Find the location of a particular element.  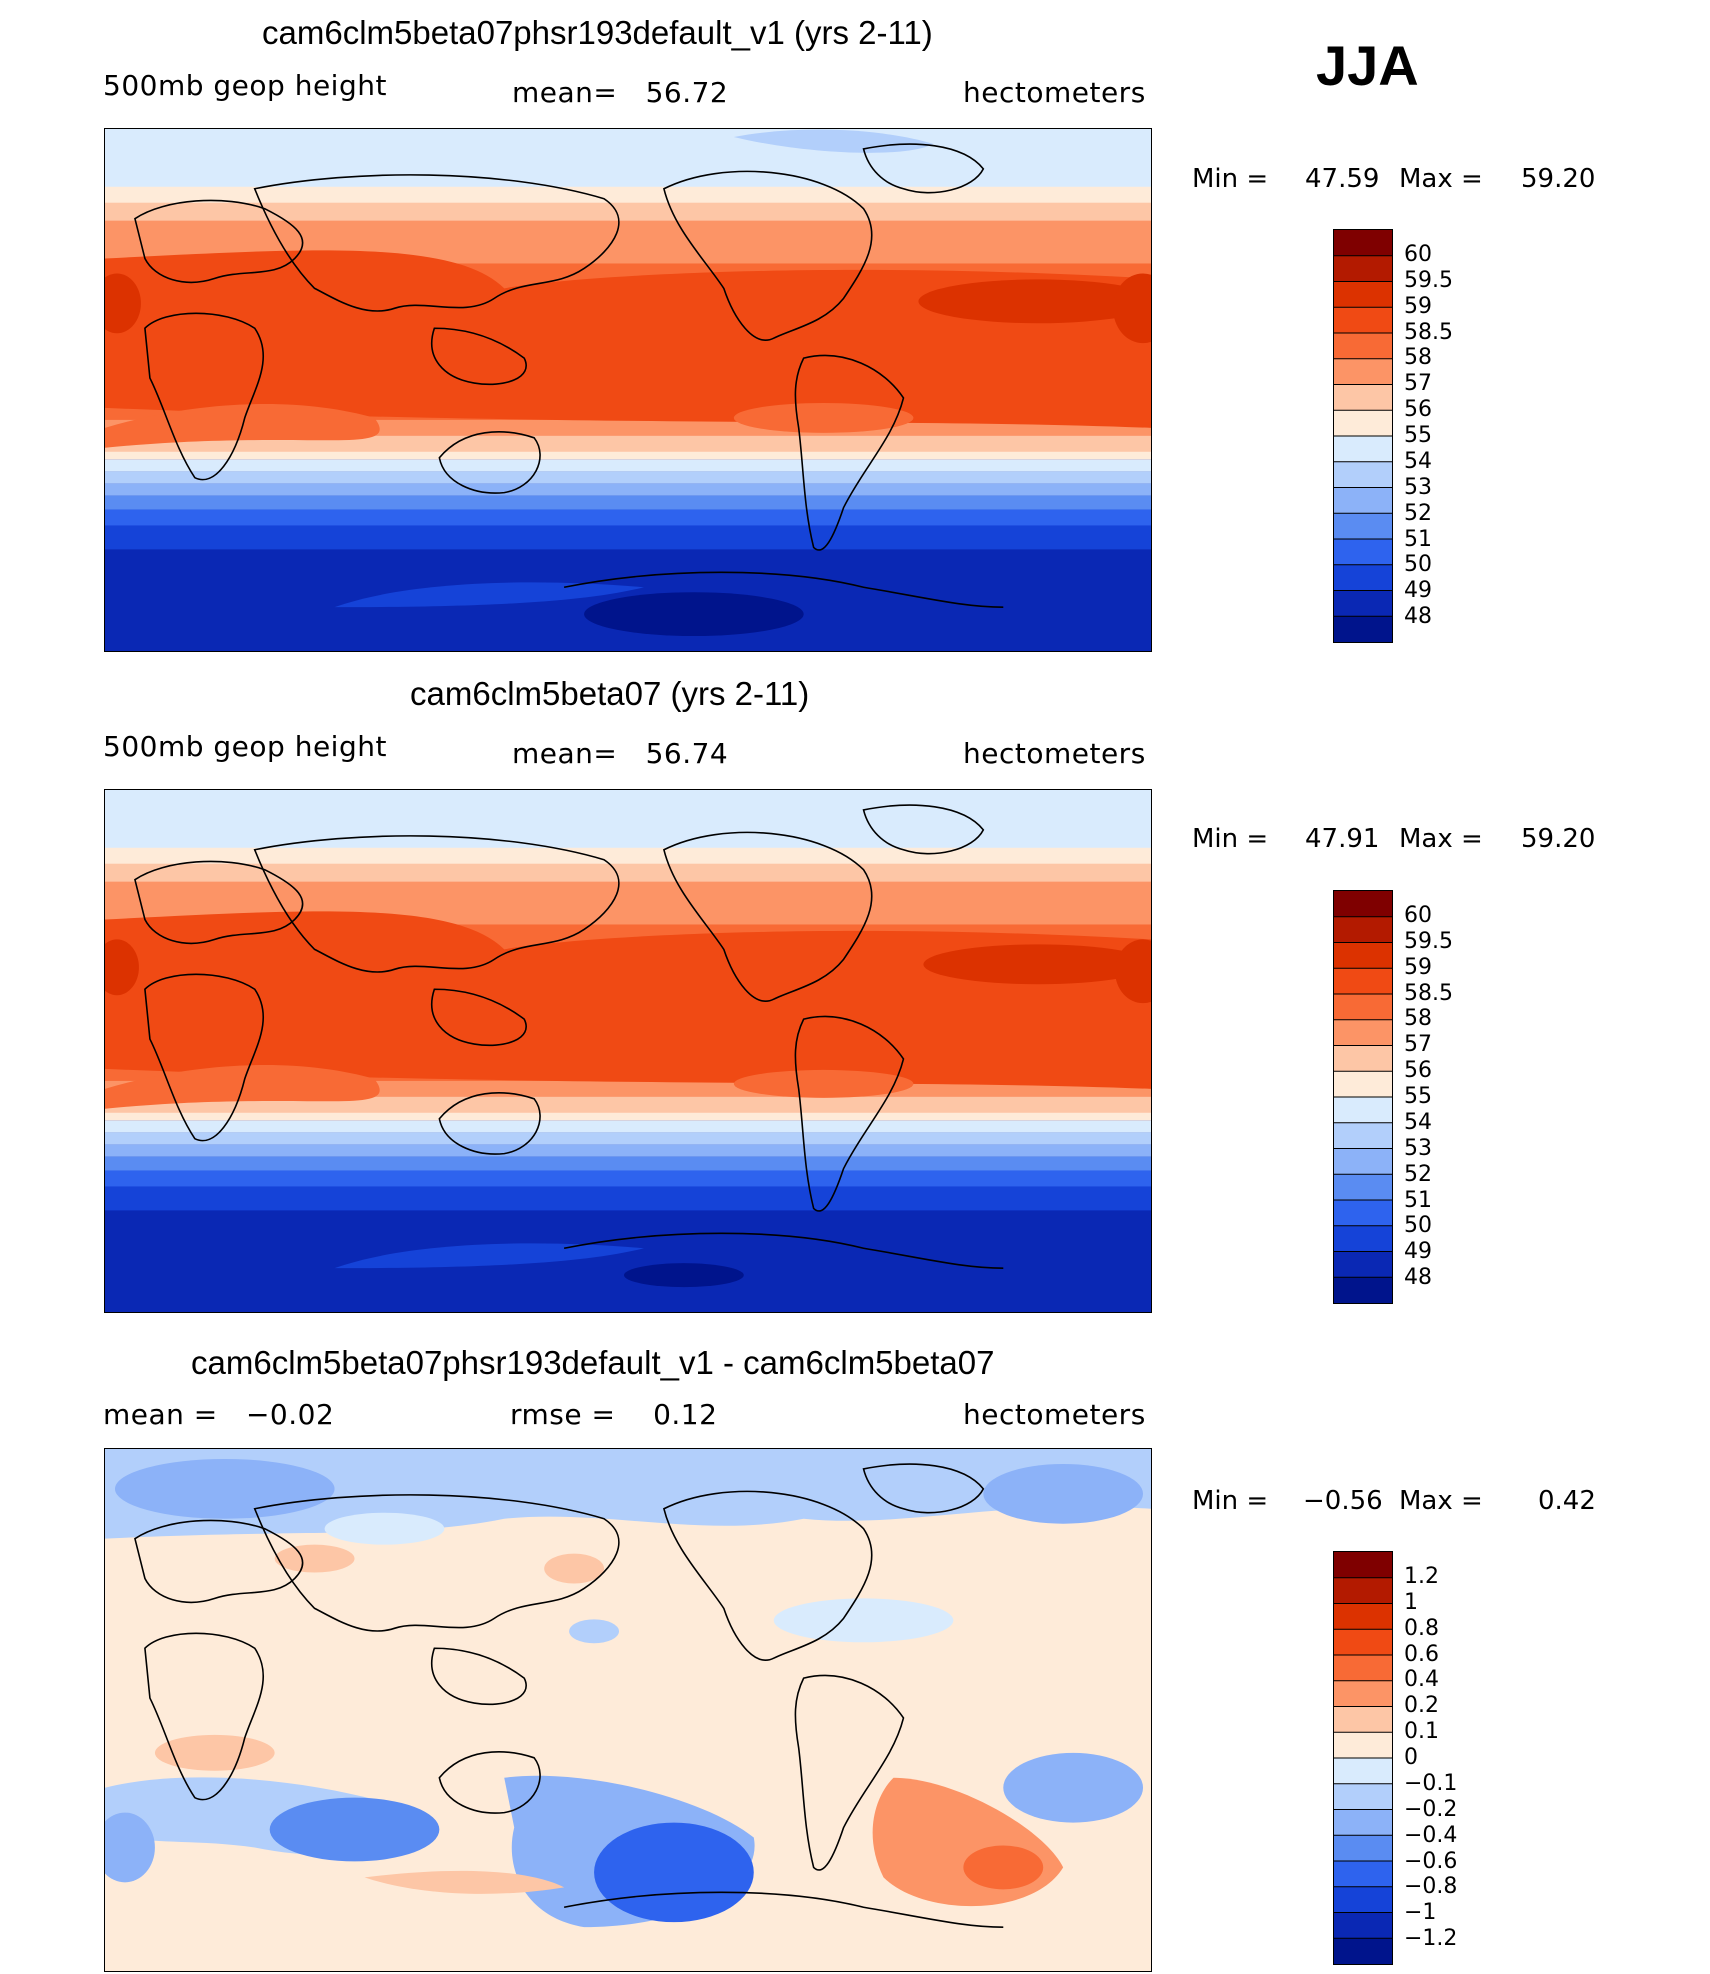

colorbar-label: −1.2 is located at coordinates (1431, 1939).